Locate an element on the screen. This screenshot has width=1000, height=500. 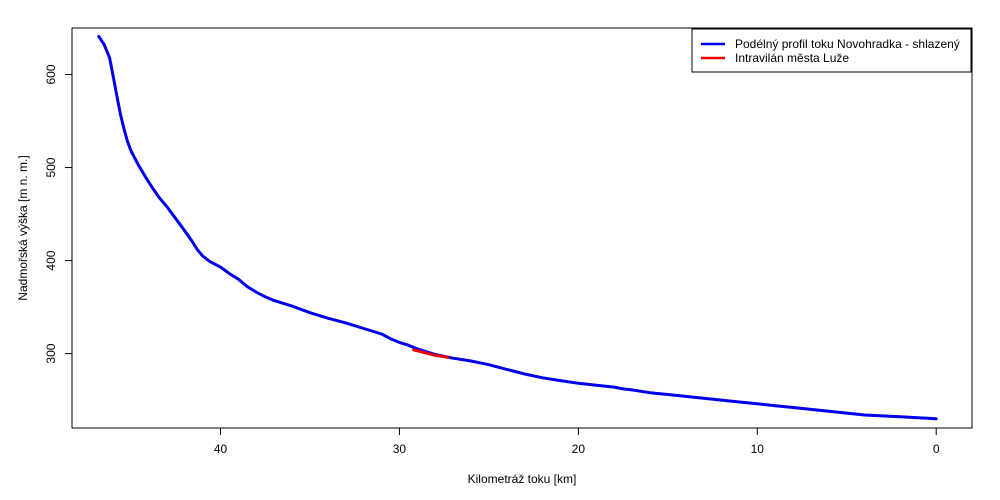
x-tick-label: 20 is located at coordinates (579, 449).